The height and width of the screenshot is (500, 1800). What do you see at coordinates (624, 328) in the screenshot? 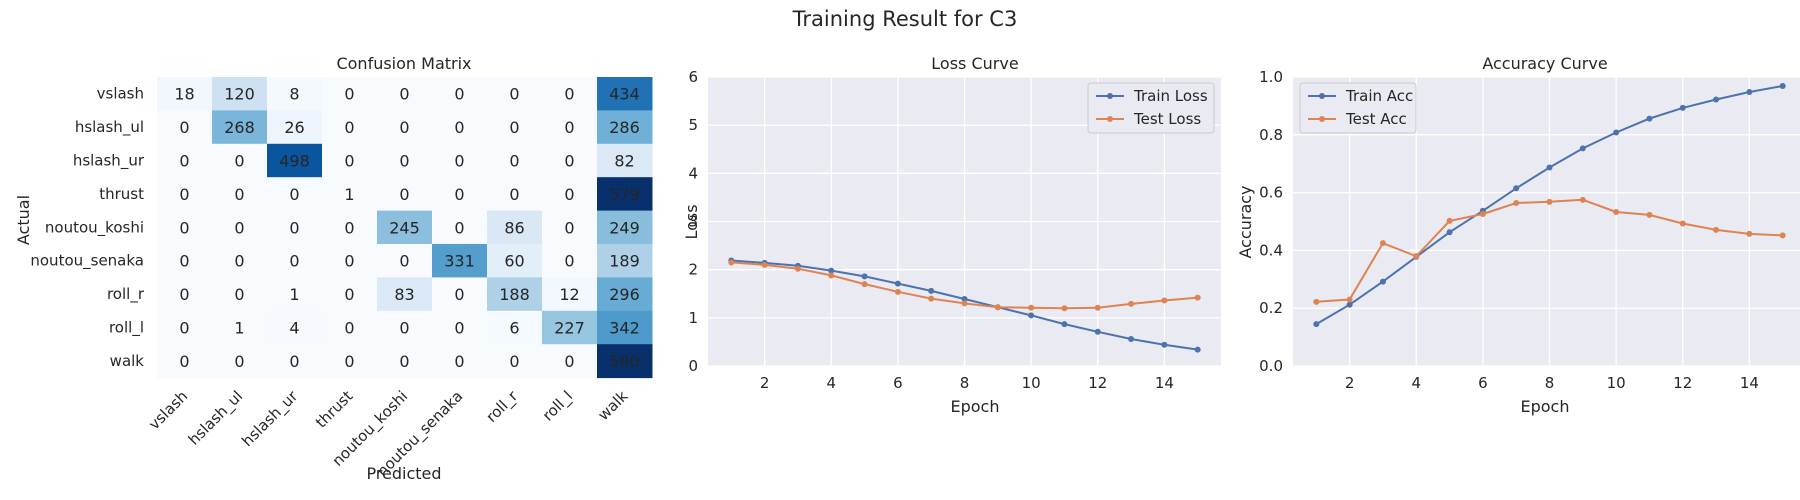
I see `heatmap-cell-value: 342` at bounding box center [624, 328].